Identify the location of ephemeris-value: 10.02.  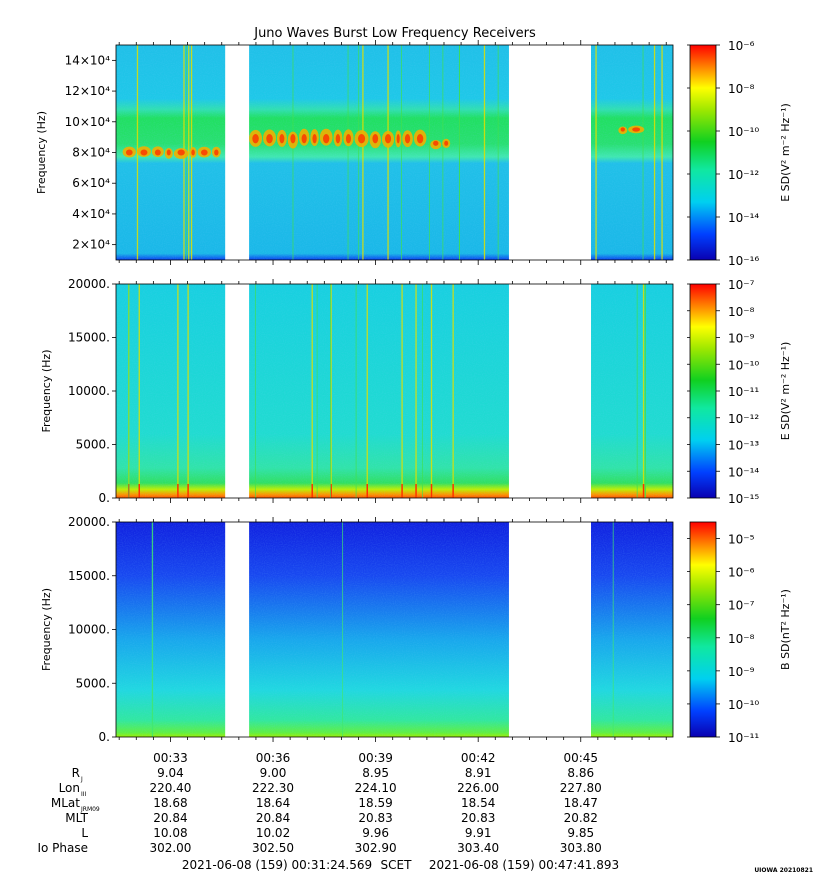
(273, 833).